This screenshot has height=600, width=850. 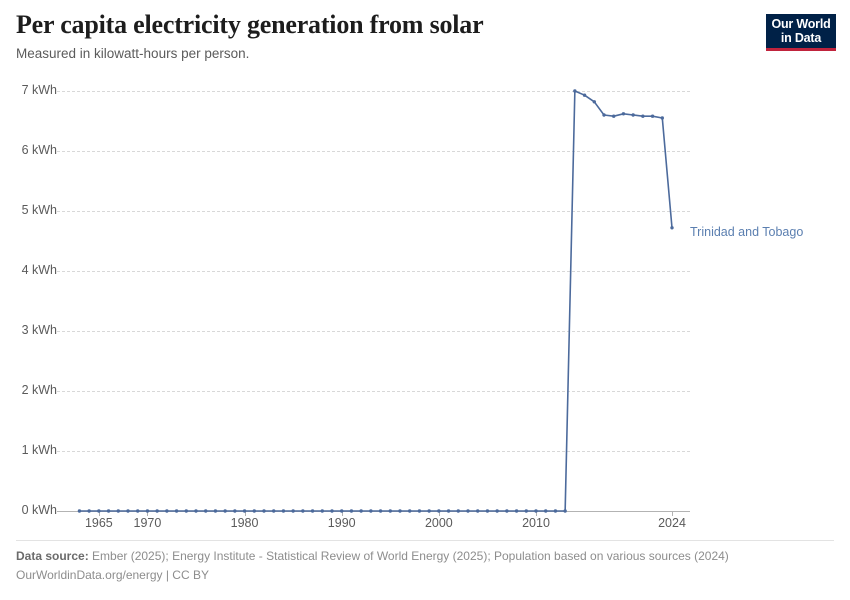 I want to click on y-axis-tick-label: 6 kWh, so click(x=39, y=150).